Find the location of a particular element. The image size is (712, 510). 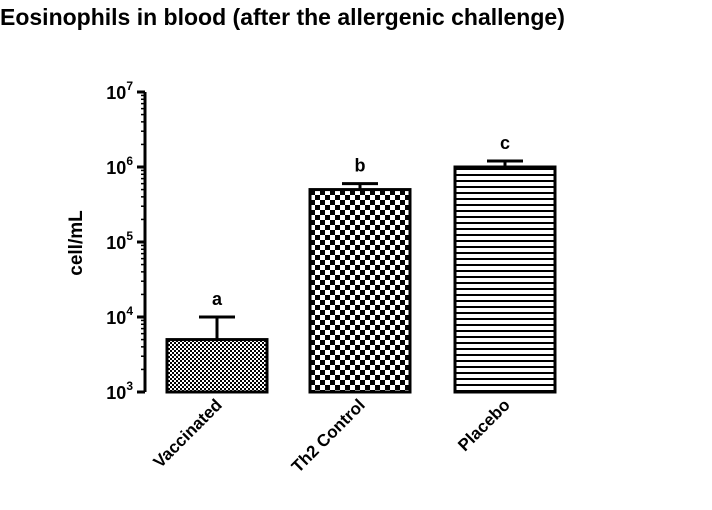

y-tick-label: 10⁵ is located at coordinates (119, 241).